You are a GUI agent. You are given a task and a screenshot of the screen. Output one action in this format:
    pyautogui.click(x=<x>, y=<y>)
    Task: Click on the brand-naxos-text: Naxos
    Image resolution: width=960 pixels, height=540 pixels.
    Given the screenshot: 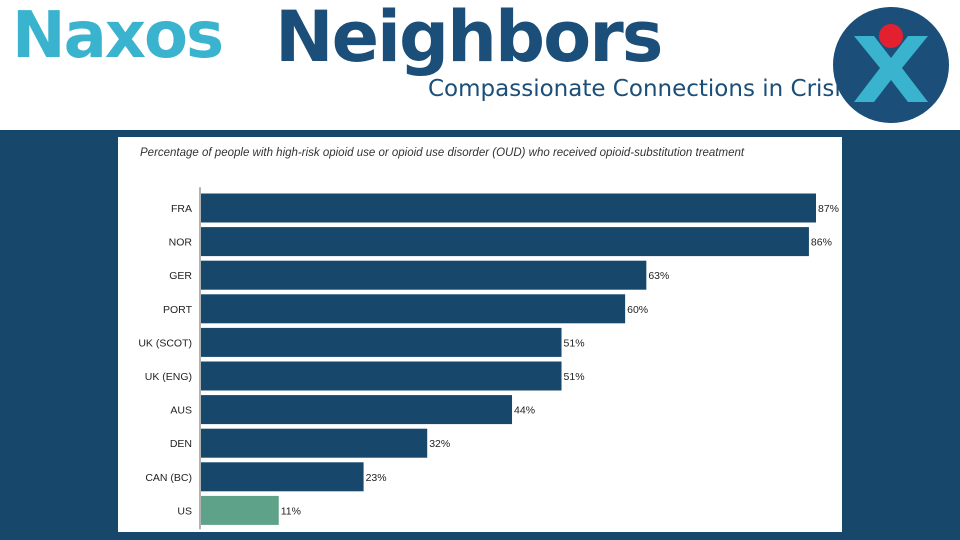 What is the action you would take?
    pyautogui.click(x=118, y=36)
    